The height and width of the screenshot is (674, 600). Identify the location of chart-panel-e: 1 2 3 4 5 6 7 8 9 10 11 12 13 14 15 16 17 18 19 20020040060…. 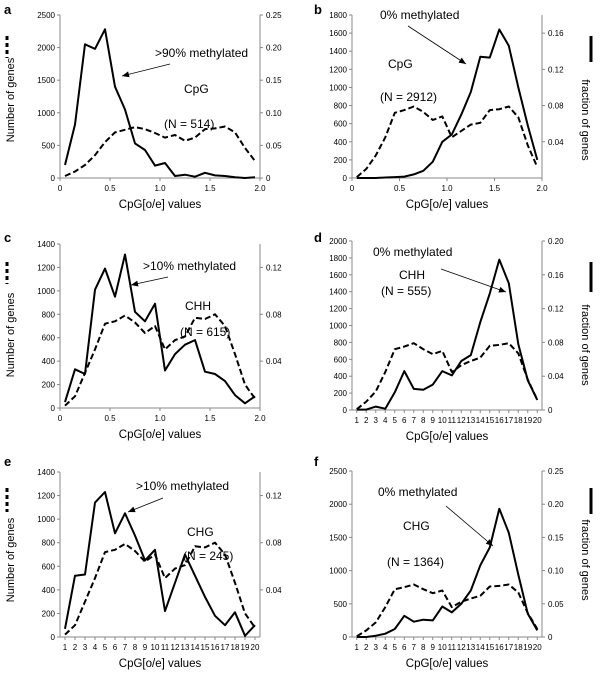
(143, 562).